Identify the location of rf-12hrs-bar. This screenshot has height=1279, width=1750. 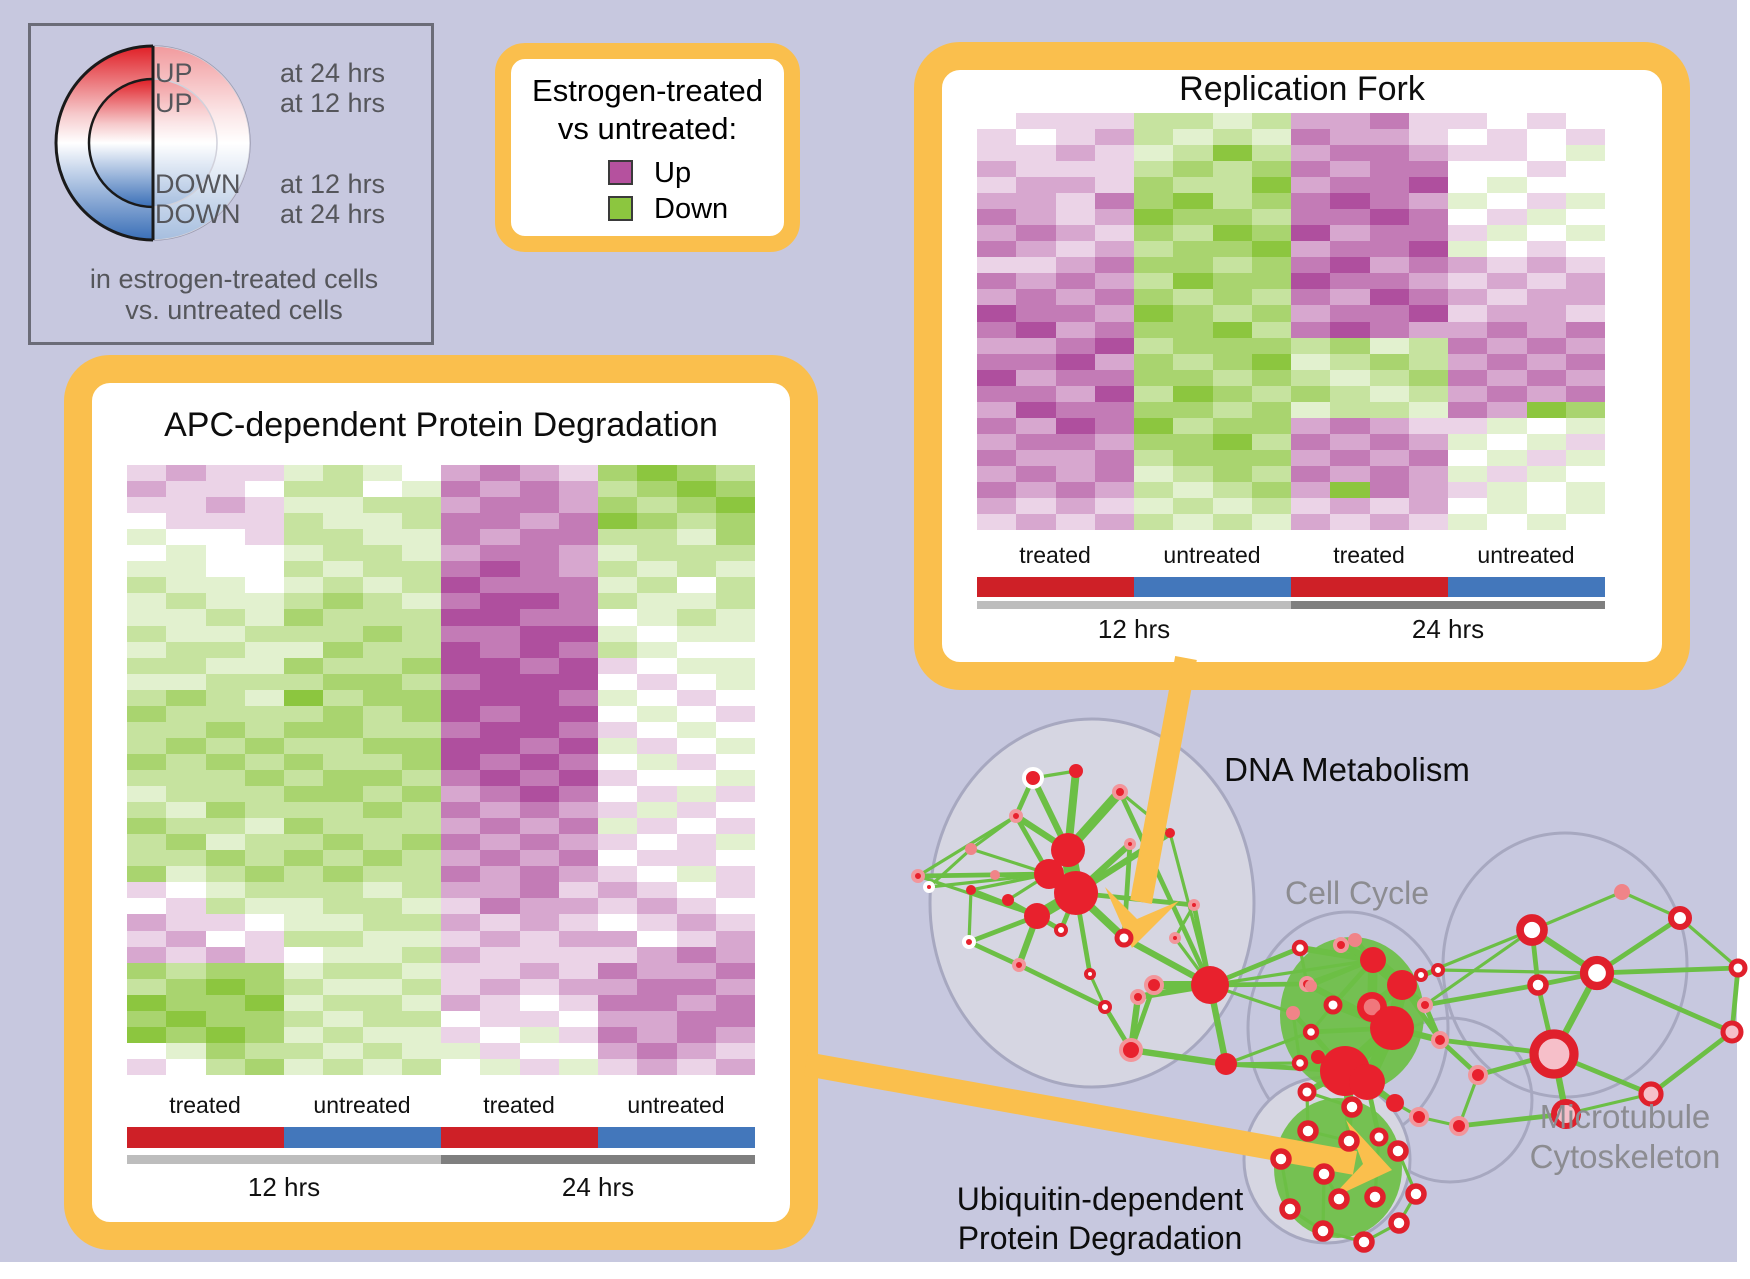
(1134, 605).